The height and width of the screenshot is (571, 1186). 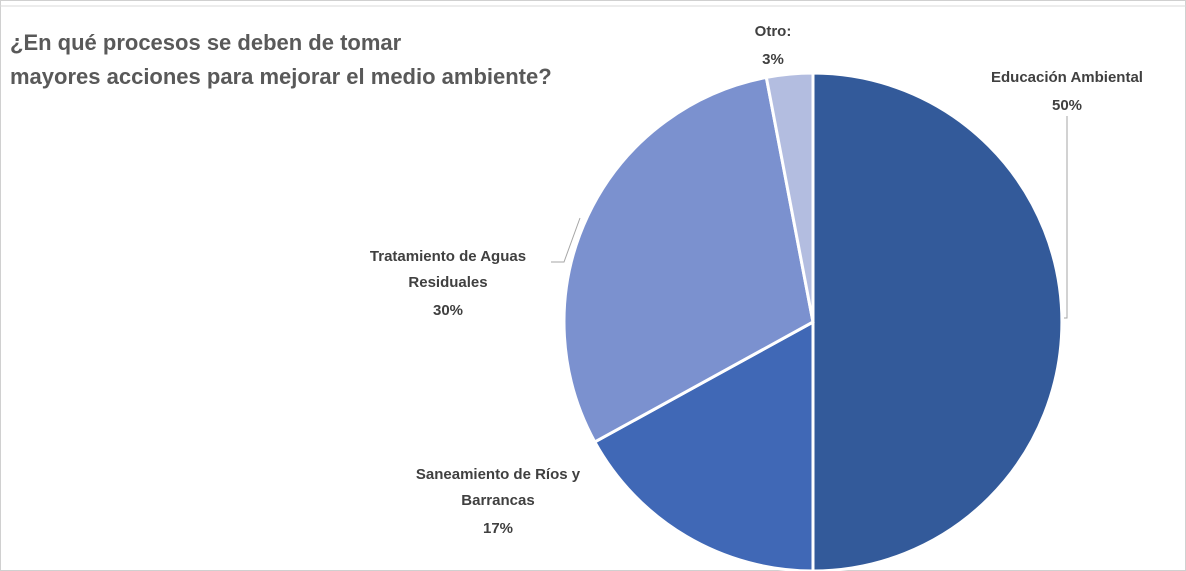 I want to click on slice-label: Tratamiento de Aguas Residuales, so click(x=448, y=269).